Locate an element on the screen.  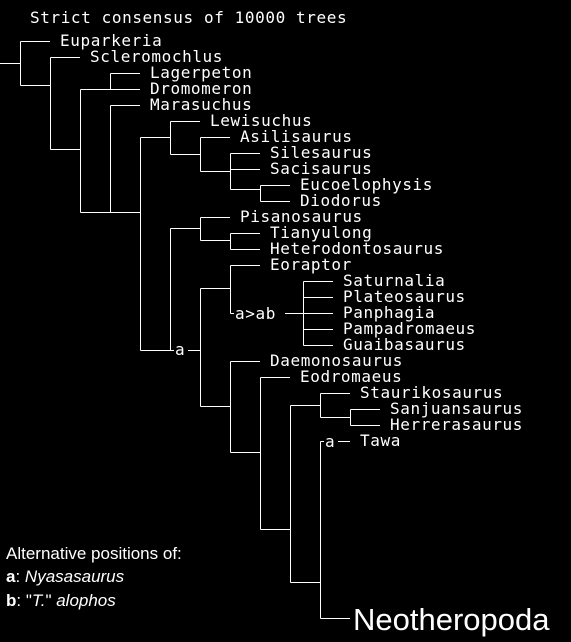
taxon-label-tawa: Tawa is located at coordinates (380, 440).